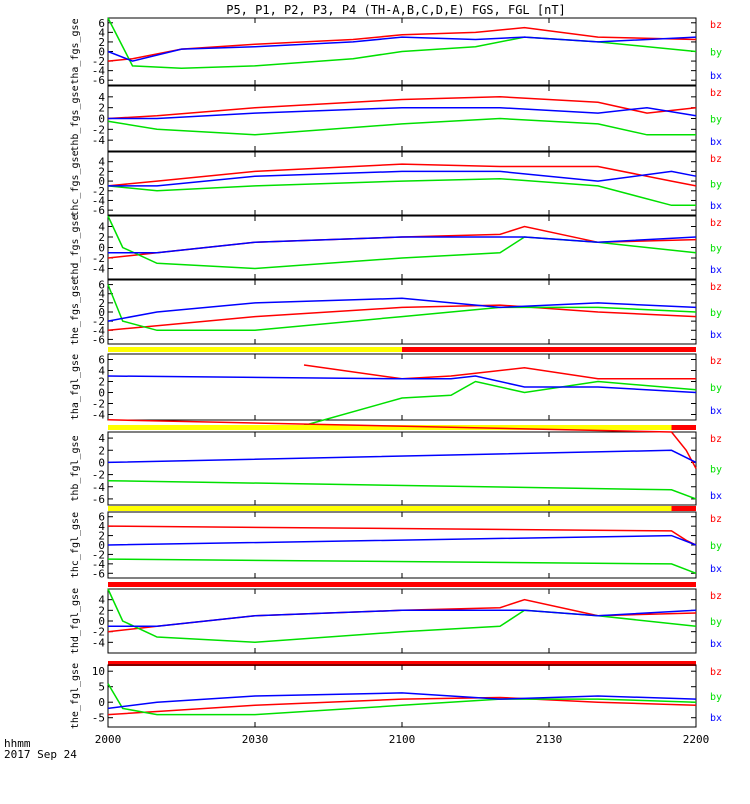  I want to click on panel-thc_fgs_gse: 420-2-4-6 thc_fgs_gse bz by bx, so click(396, 183).